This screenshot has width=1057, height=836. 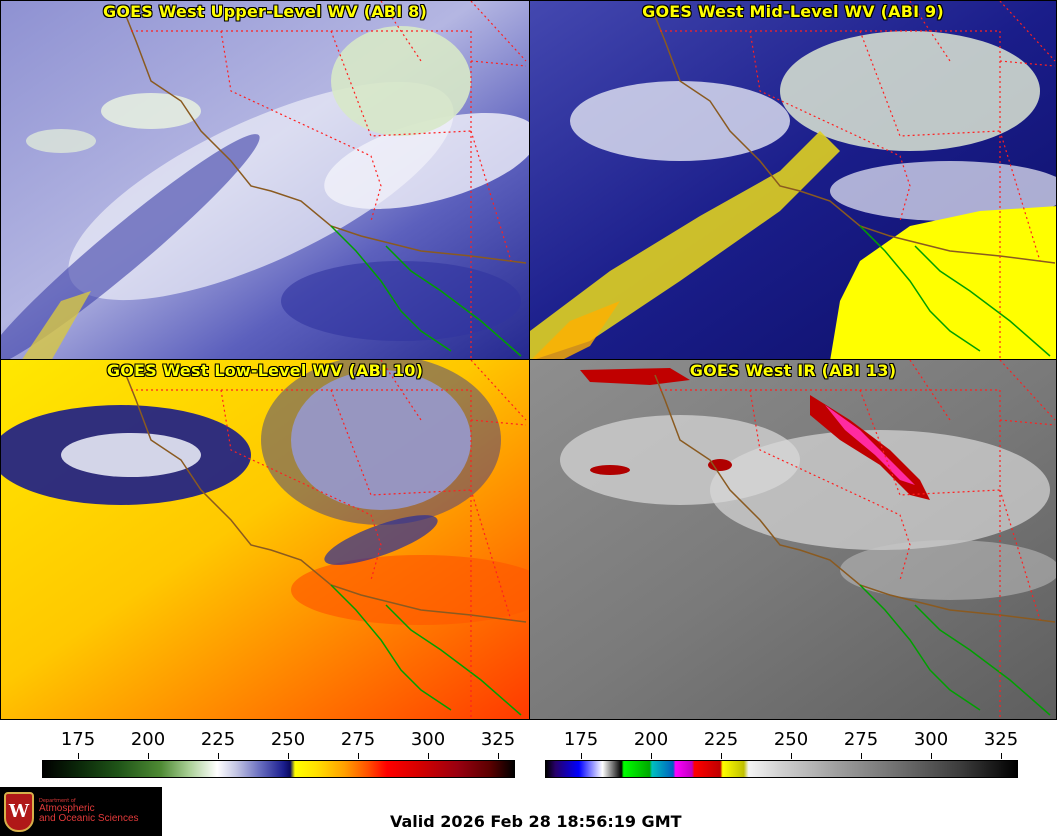 I want to click on wv-colorbar-ticks: 175 200 225 250 275 300 325, so click(x=278, y=744).